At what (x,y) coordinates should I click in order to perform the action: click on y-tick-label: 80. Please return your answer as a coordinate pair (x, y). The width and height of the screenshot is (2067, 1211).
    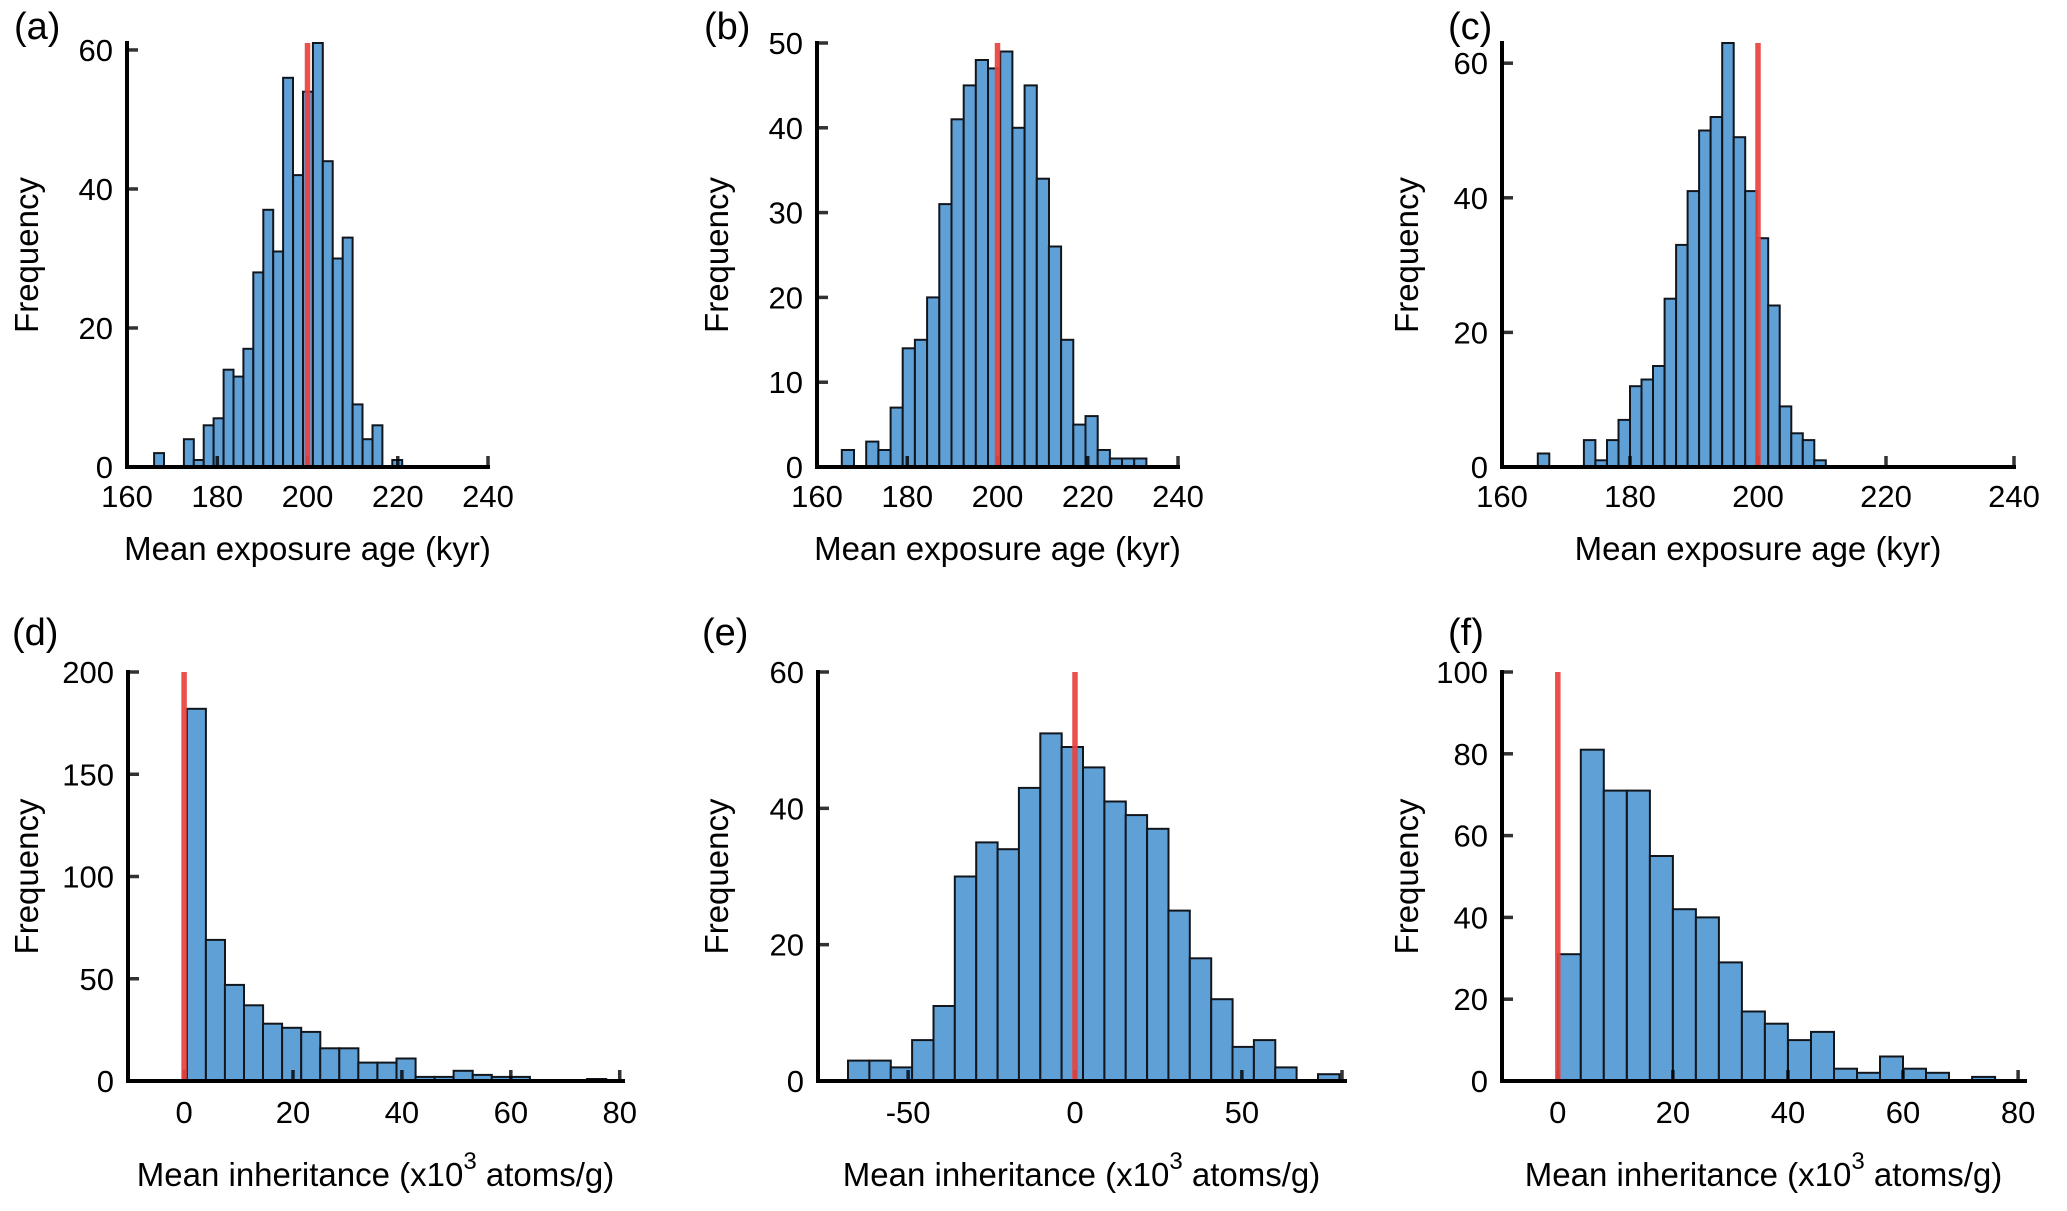
    Looking at the image, I should click on (1471, 754).